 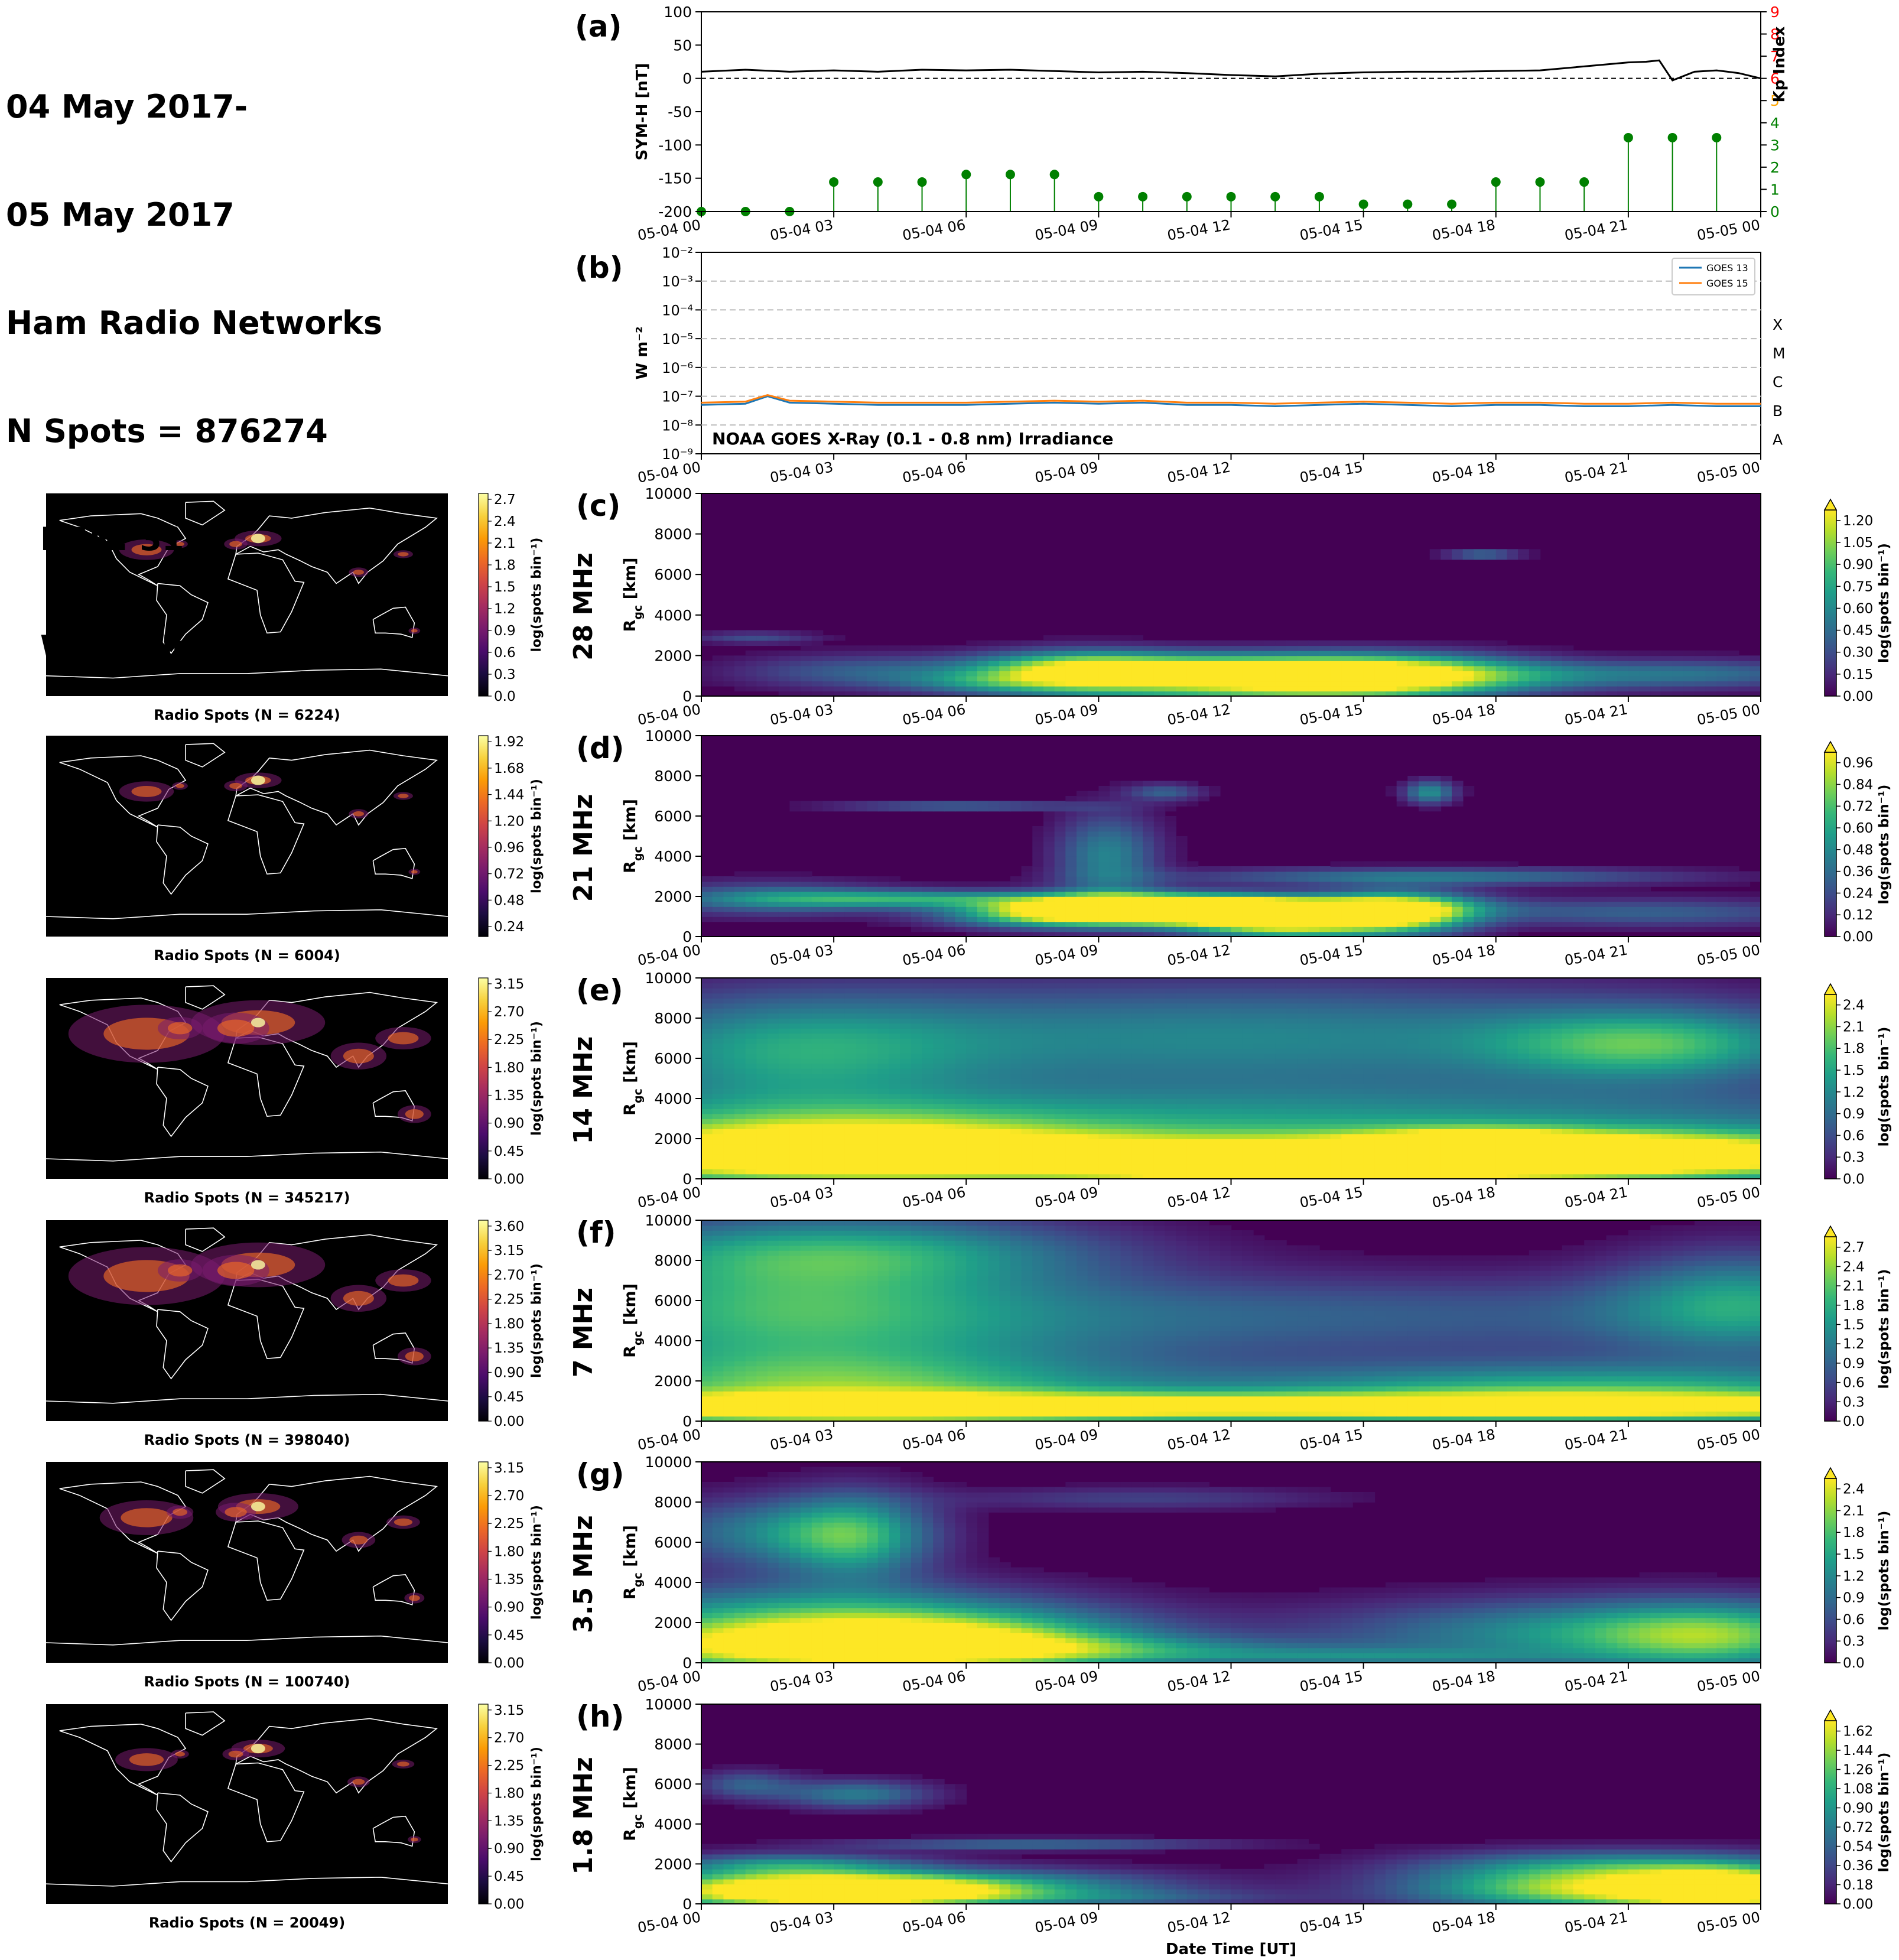 What do you see at coordinates (801, 714) in the screenshot?
I see `x-tick-label-c-1: 05-04 03` at bounding box center [801, 714].